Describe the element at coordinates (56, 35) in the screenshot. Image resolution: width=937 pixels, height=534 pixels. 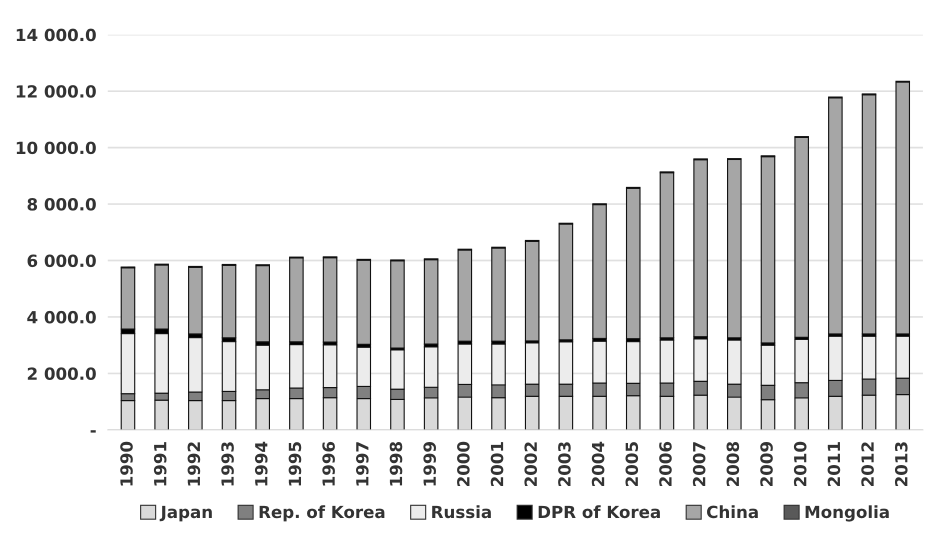
I see `y-tick-label: 14 000.0` at that location.